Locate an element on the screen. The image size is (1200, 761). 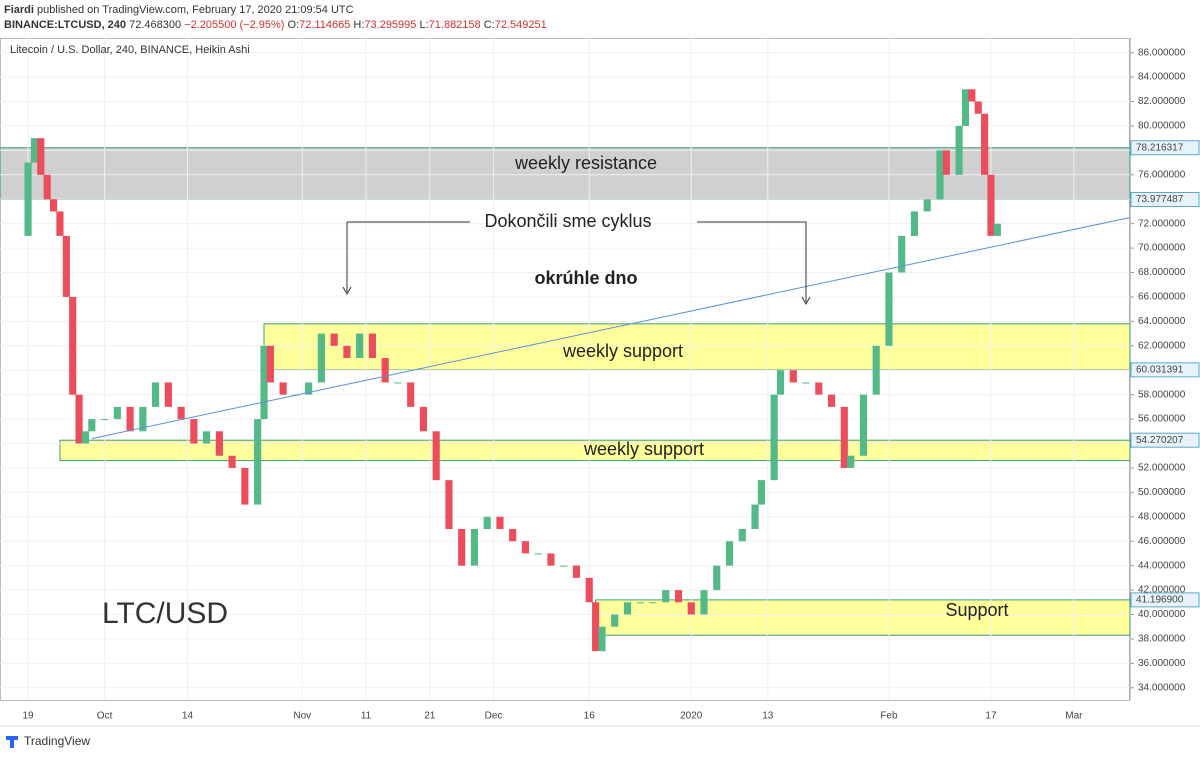
y-tick-label: 48.000000 is located at coordinates (1162, 516).